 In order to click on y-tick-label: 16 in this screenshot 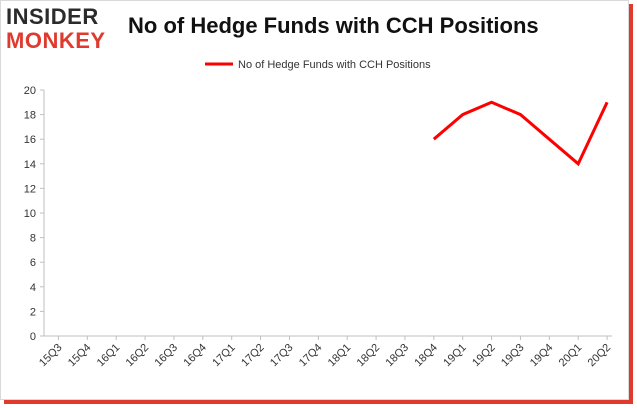, I will do `click(30, 140)`.